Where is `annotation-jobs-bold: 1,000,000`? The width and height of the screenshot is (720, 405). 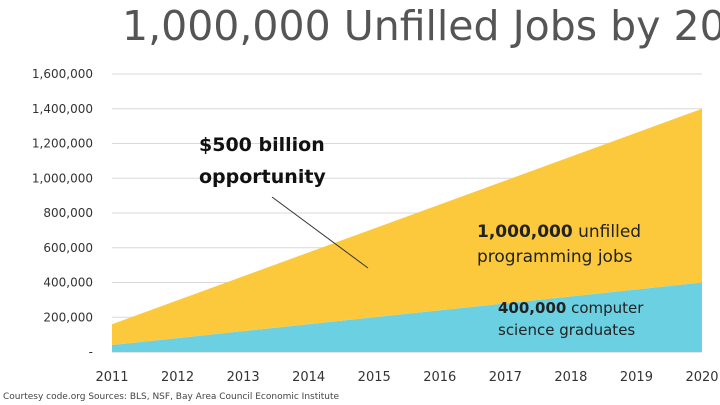
annotation-jobs-bold: 1,000,000 is located at coordinates (525, 232).